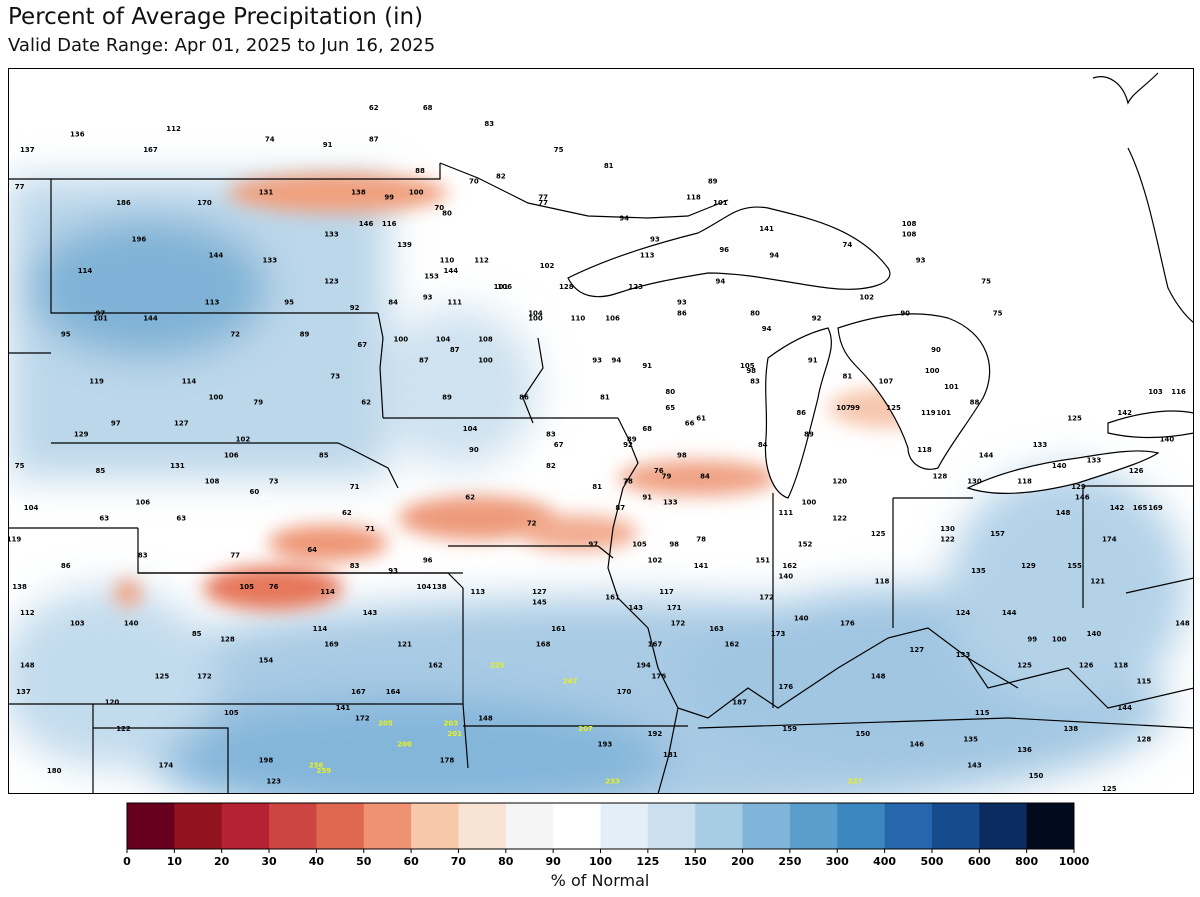 This screenshot has width=1200, height=897. What do you see at coordinates (843, 408) in the screenshot?
I see `value-label: 107` at bounding box center [843, 408].